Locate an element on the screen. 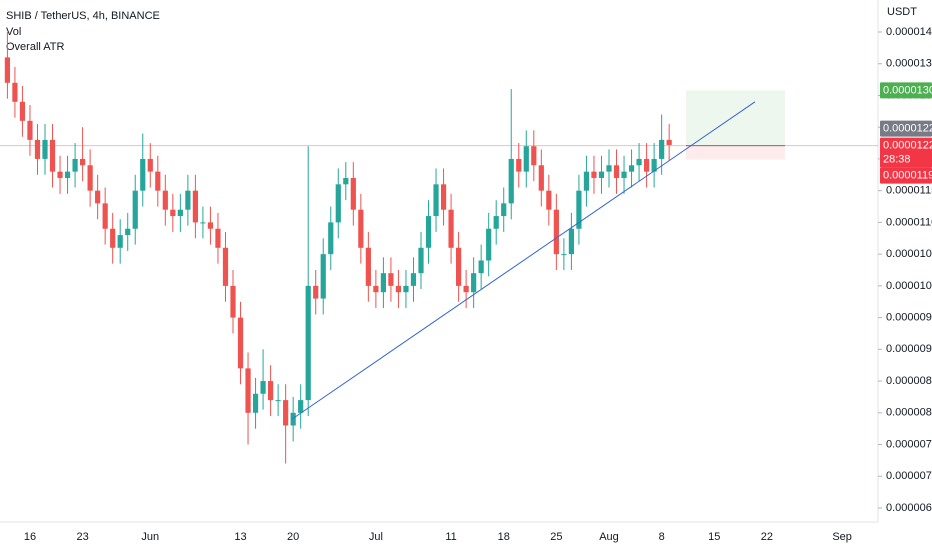 Image resolution: width=932 pixels, height=550 pixels. target-zone is located at coordinates (735, 118).